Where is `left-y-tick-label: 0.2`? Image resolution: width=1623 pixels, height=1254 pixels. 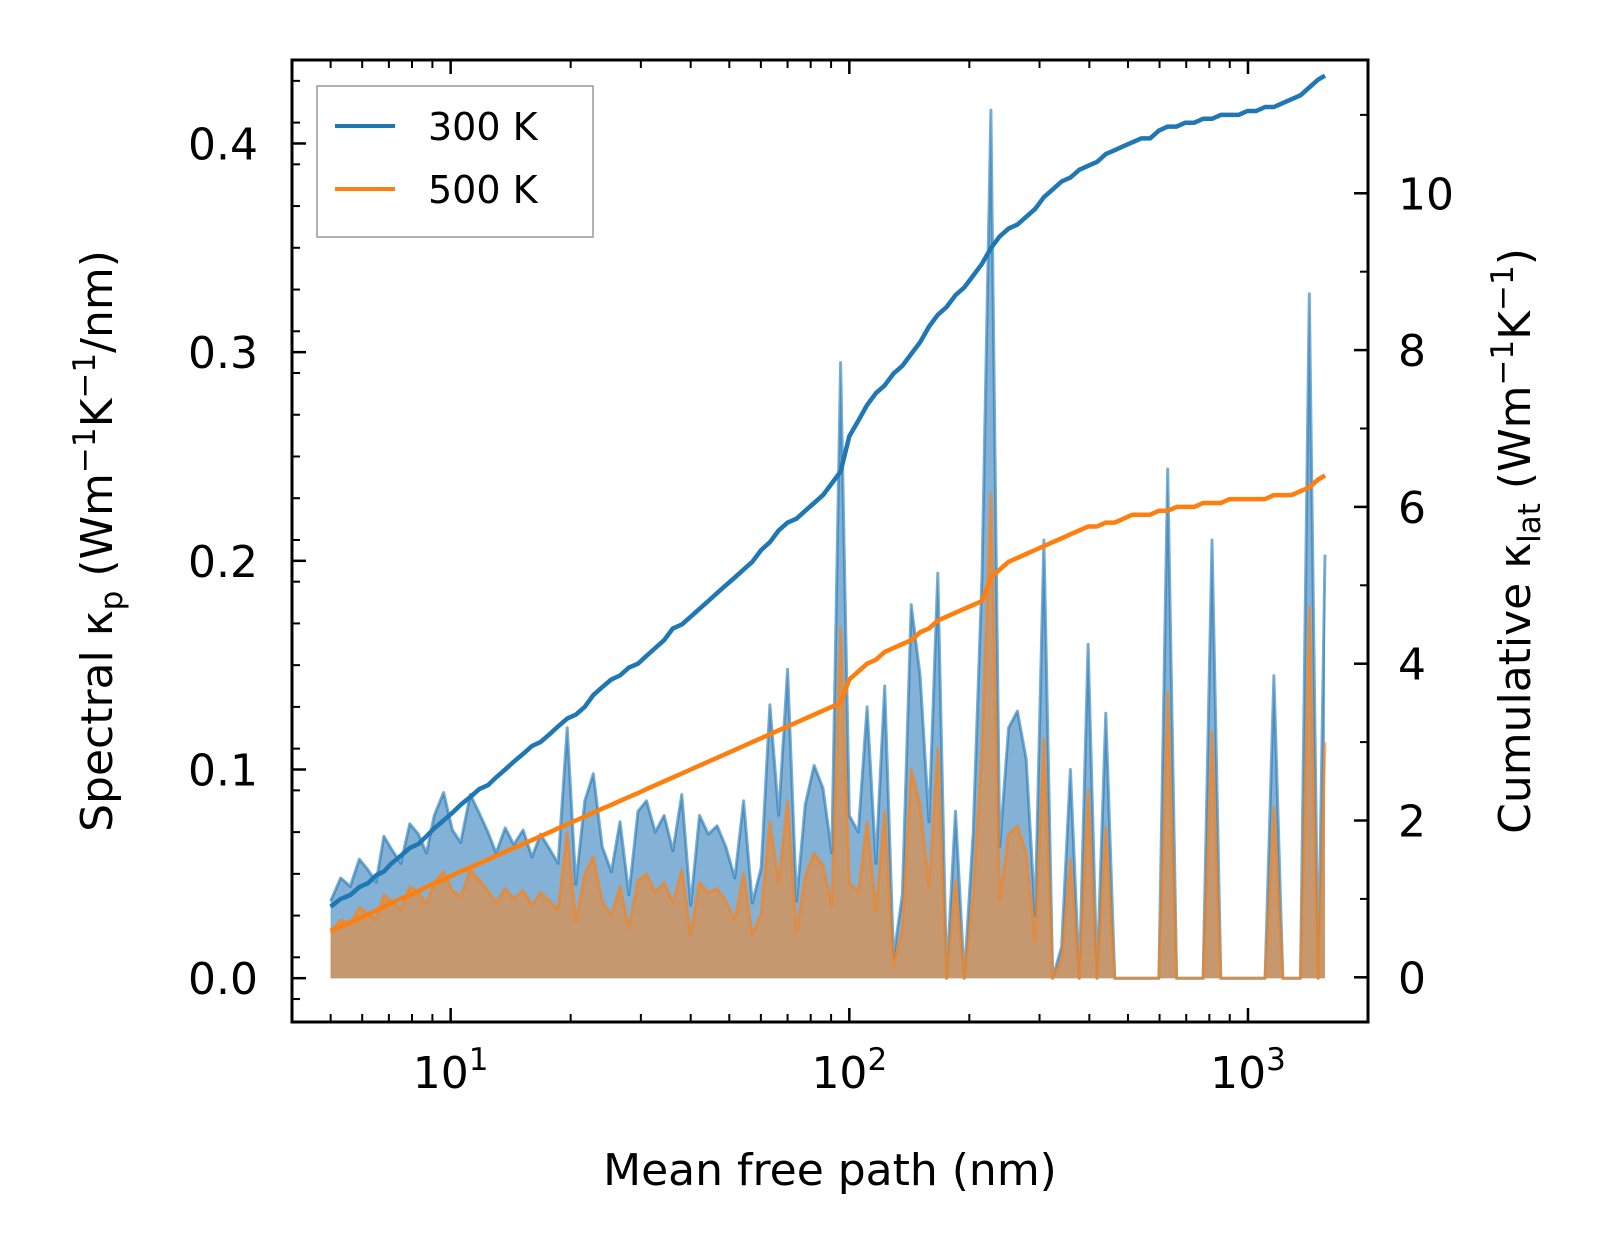 left-y-tick-label: 0.2 is located at coordinates (223, 562).